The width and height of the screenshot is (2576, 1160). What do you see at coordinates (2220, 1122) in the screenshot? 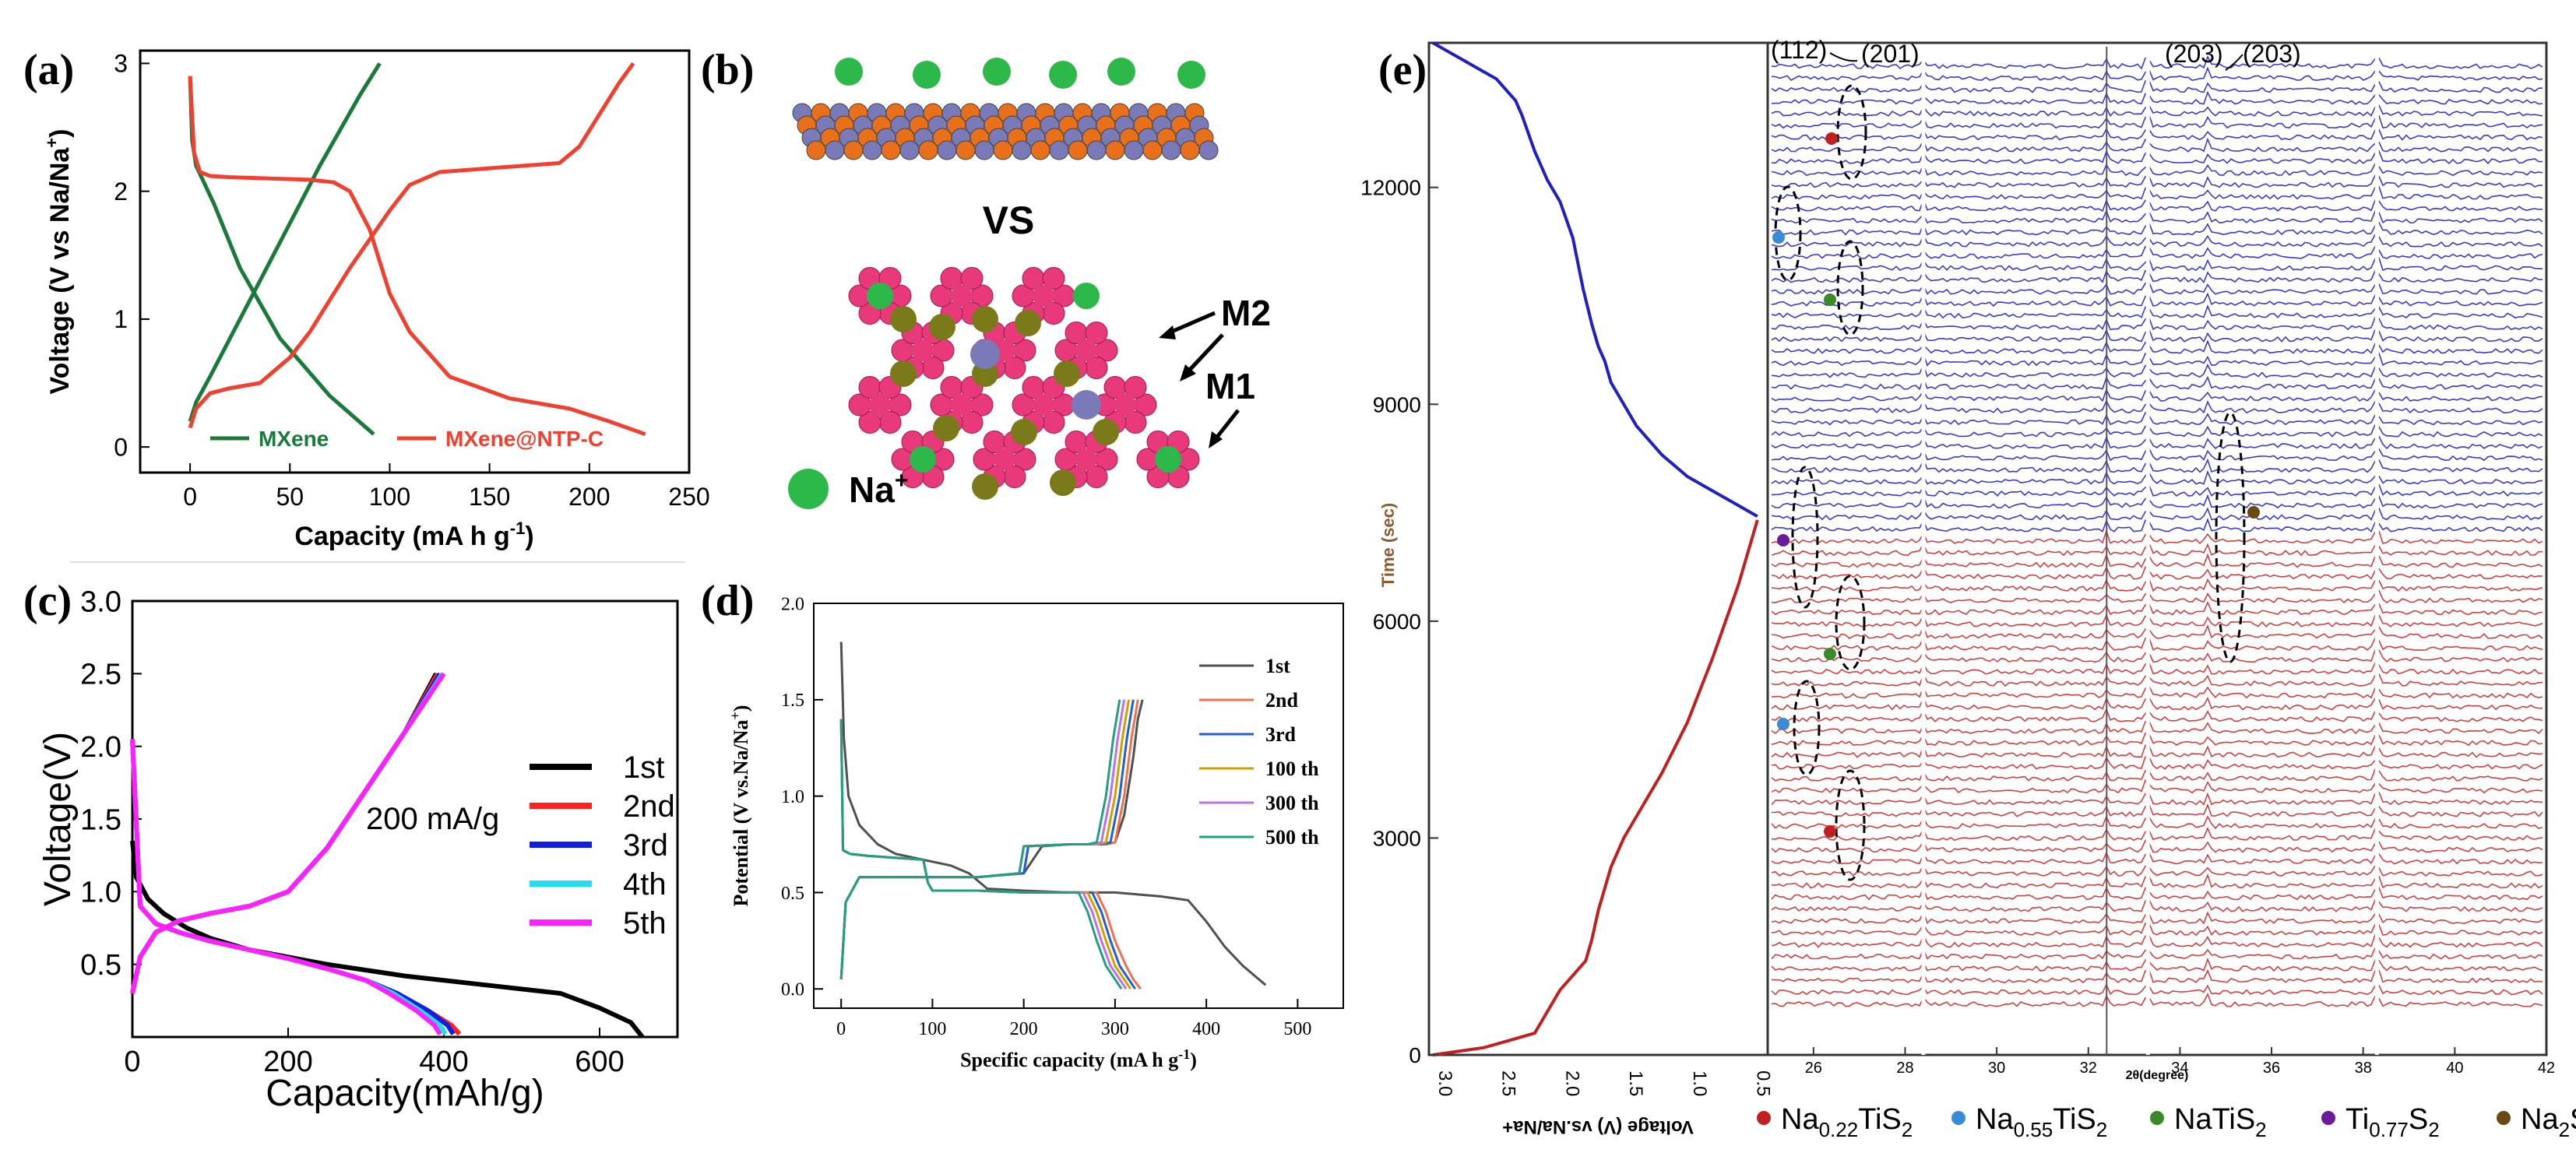
I see `legend-label: NaTiS2` at bounding box center [2220, 1122].